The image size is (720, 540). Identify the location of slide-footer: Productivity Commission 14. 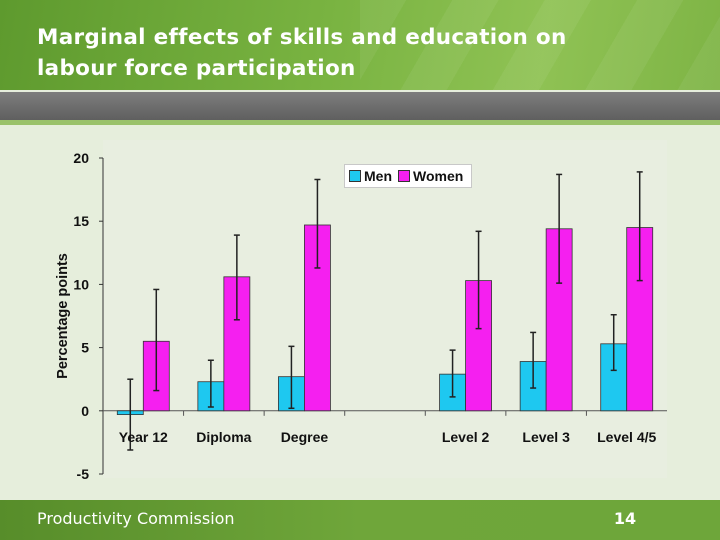
(360, 520).